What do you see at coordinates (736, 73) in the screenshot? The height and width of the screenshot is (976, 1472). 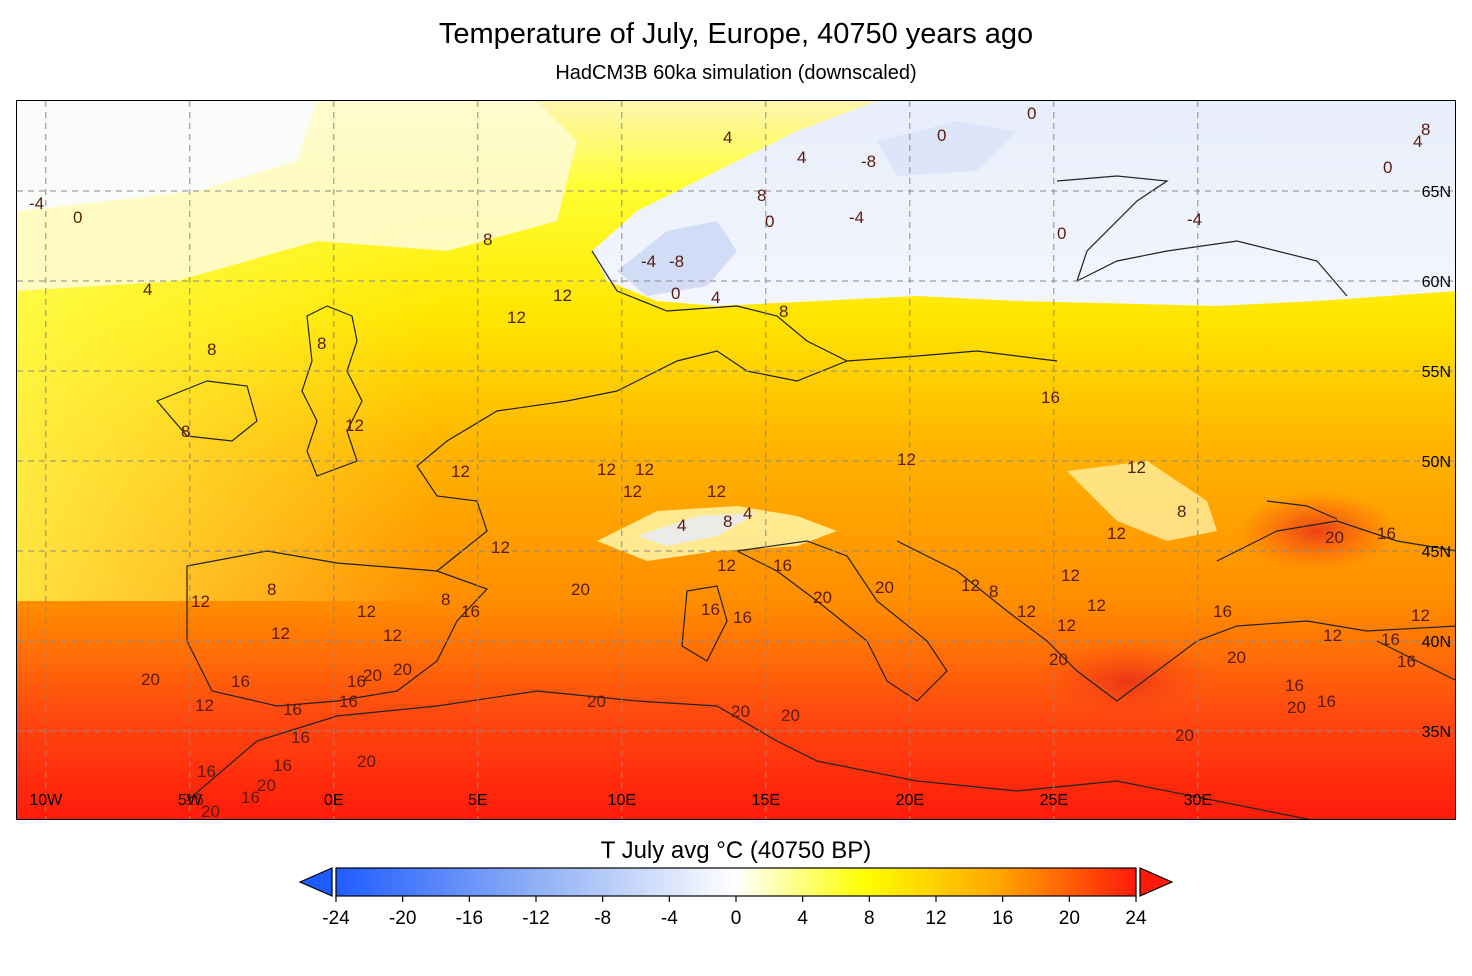 I see `map-subtitle: HadCM3B 60ka simulation (downscaled)` at bounding box center [736, 73].